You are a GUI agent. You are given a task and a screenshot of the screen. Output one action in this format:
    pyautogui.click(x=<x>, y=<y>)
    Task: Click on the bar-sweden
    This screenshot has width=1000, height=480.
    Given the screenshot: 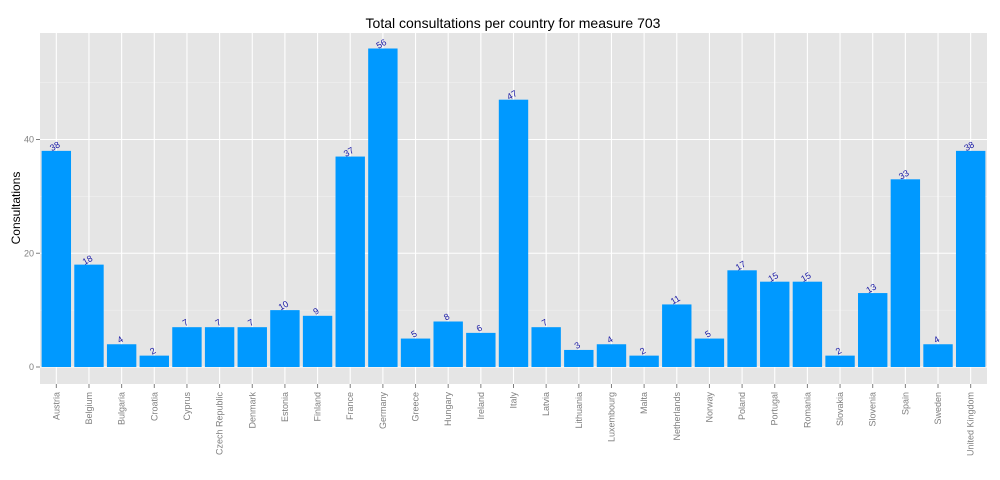 What is the action you would take?
    pyautogui.click(x=938, y=355)
    